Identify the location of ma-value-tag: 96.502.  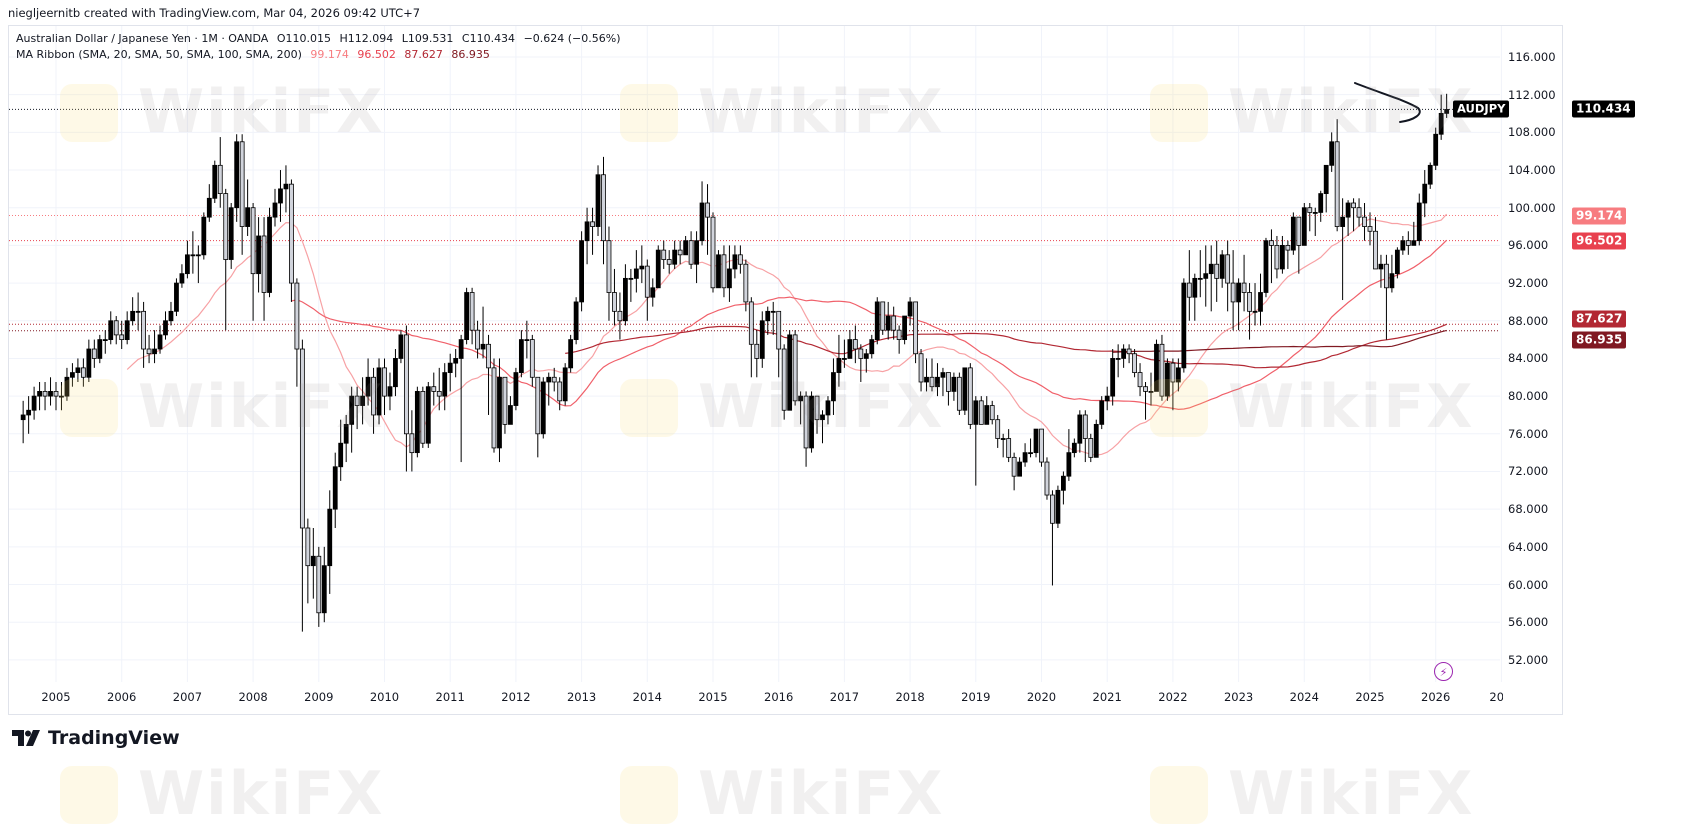
(1599, 241).